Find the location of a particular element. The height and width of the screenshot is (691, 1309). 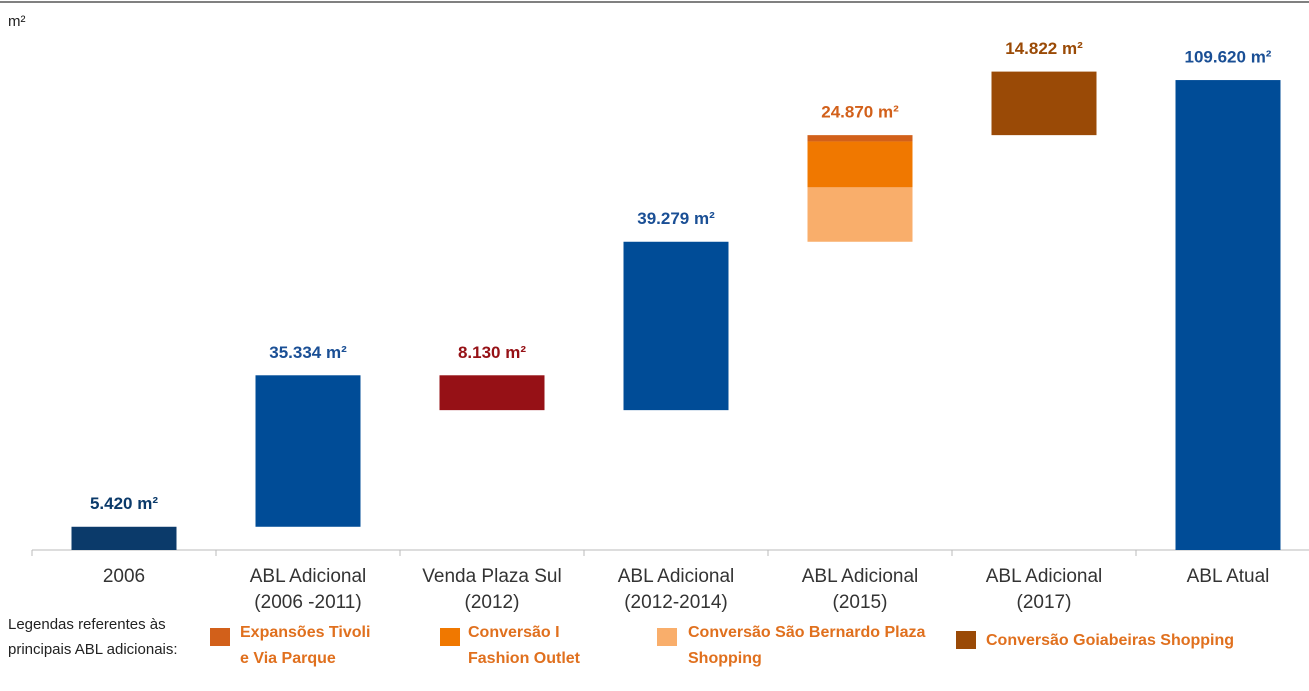

value-label: 24.870 m² is located at coordinates (860, 112).